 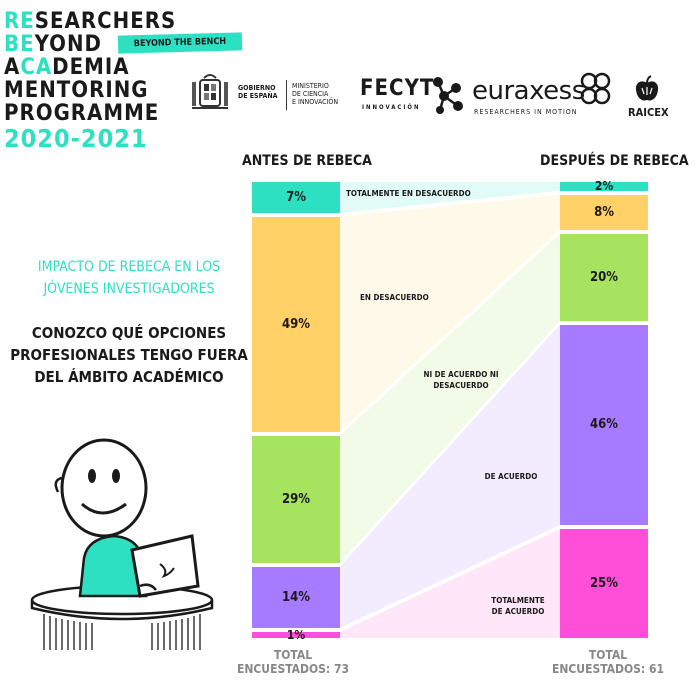 What do you see at coordinates (394, 297) in the screenshot?
I see `flow-label-desacuerdo: EN DESACUERDO` at bounding box center [394, 297].